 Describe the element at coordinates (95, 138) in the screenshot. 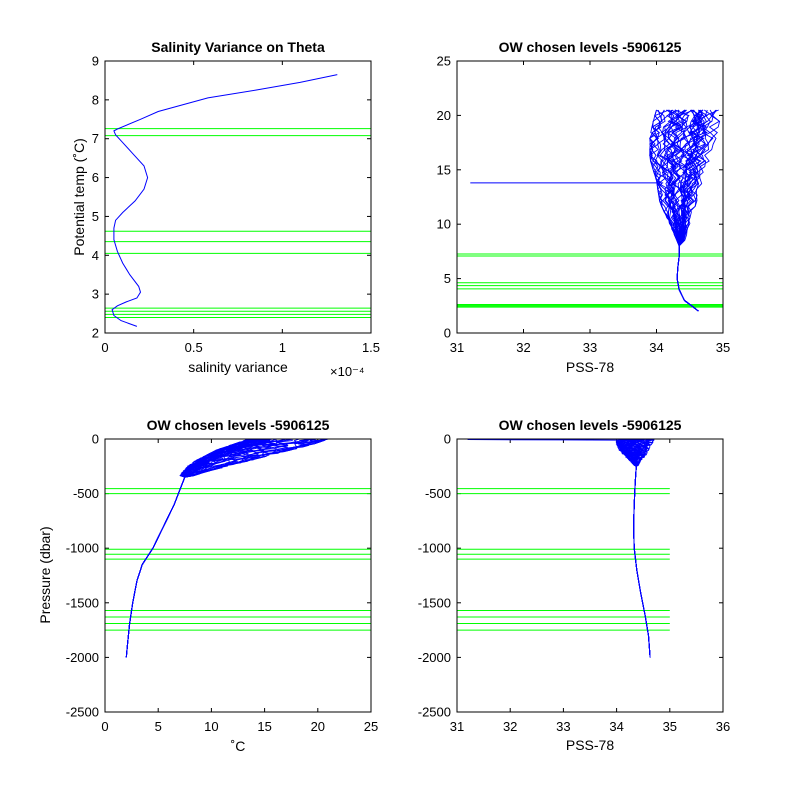

I see `y-tick-label: 7` at that location.